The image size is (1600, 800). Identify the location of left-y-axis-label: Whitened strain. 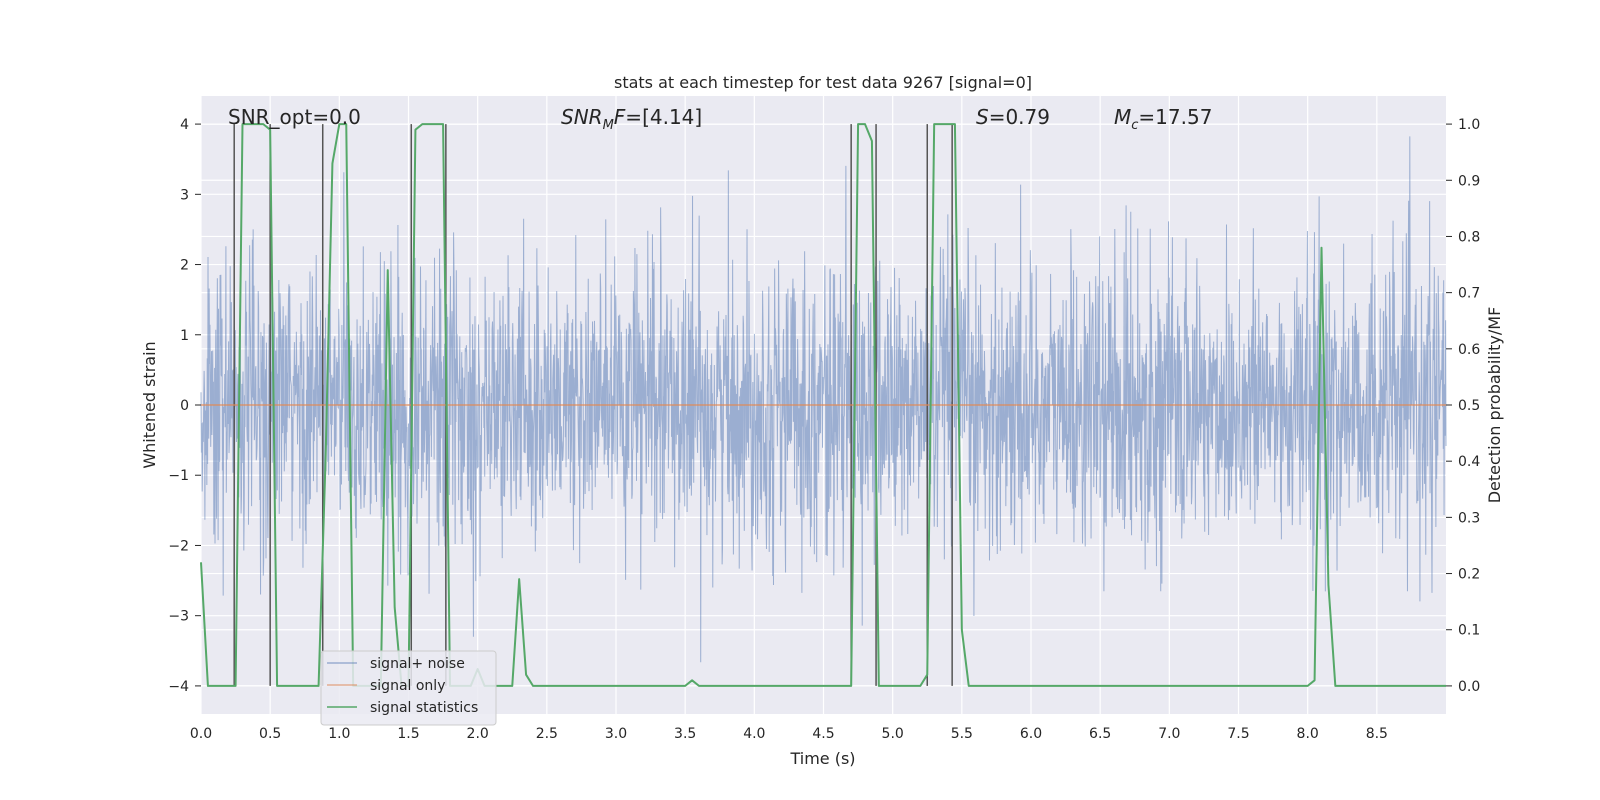
(149, 404).